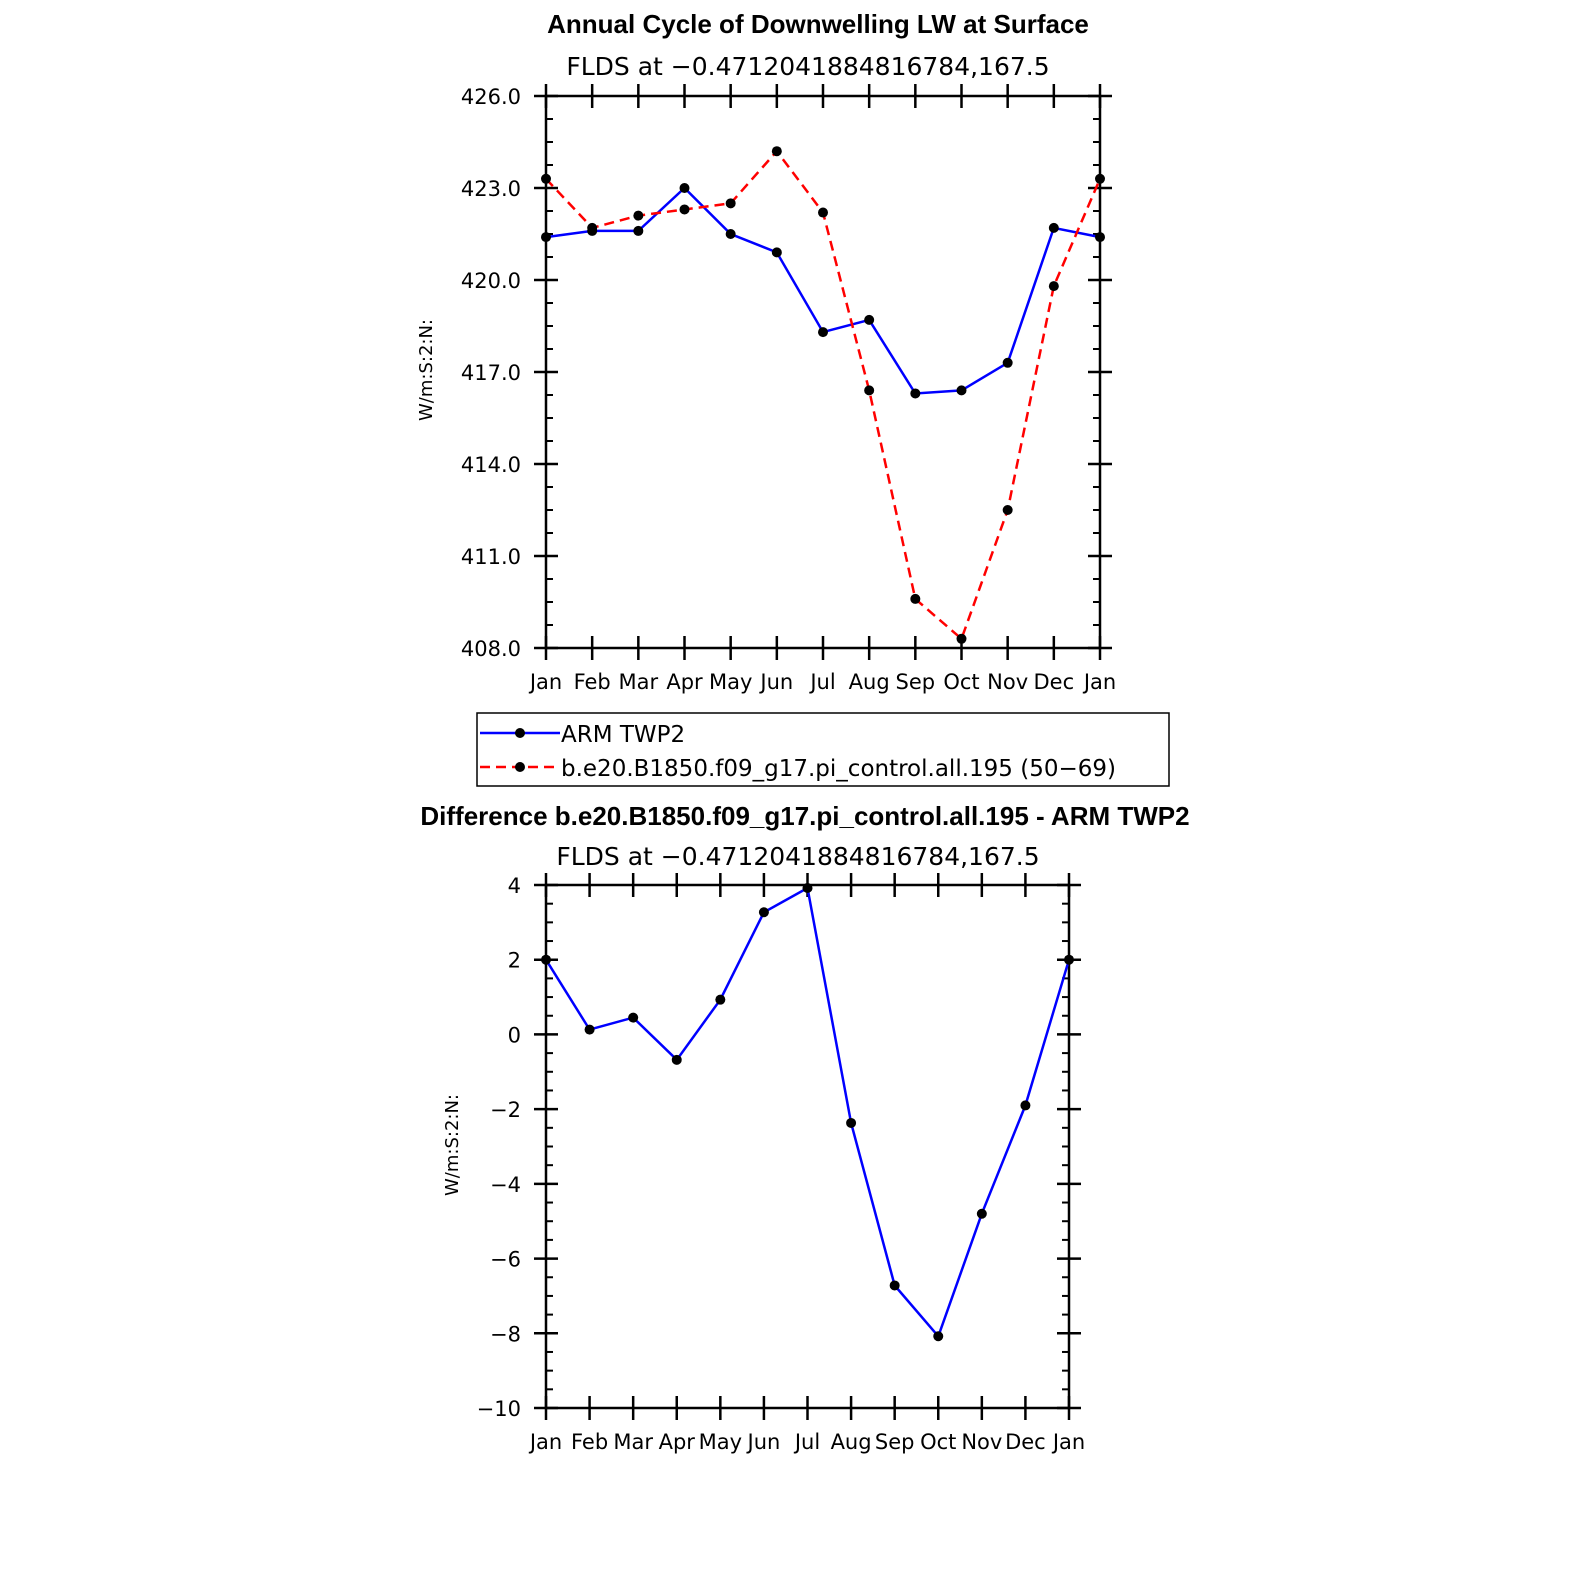 The height and width of the screenshot is (1574, 1574). I want to click on legend-box, so click(823, 749).